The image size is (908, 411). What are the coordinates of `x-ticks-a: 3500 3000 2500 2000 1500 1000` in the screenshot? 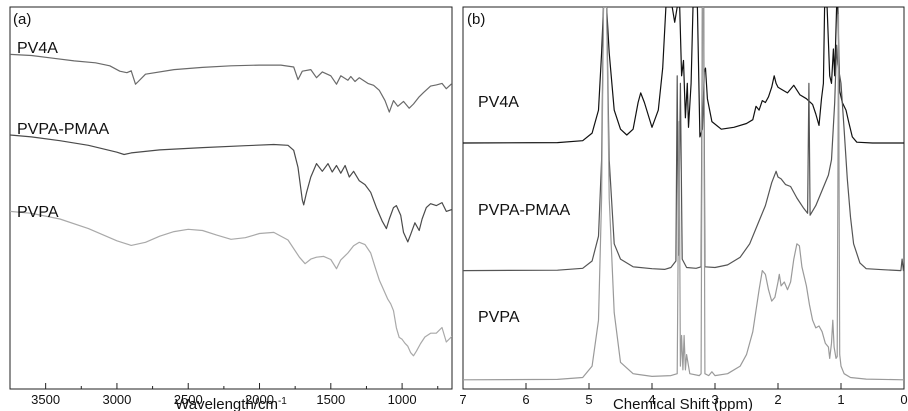 It's located at (224, 395).